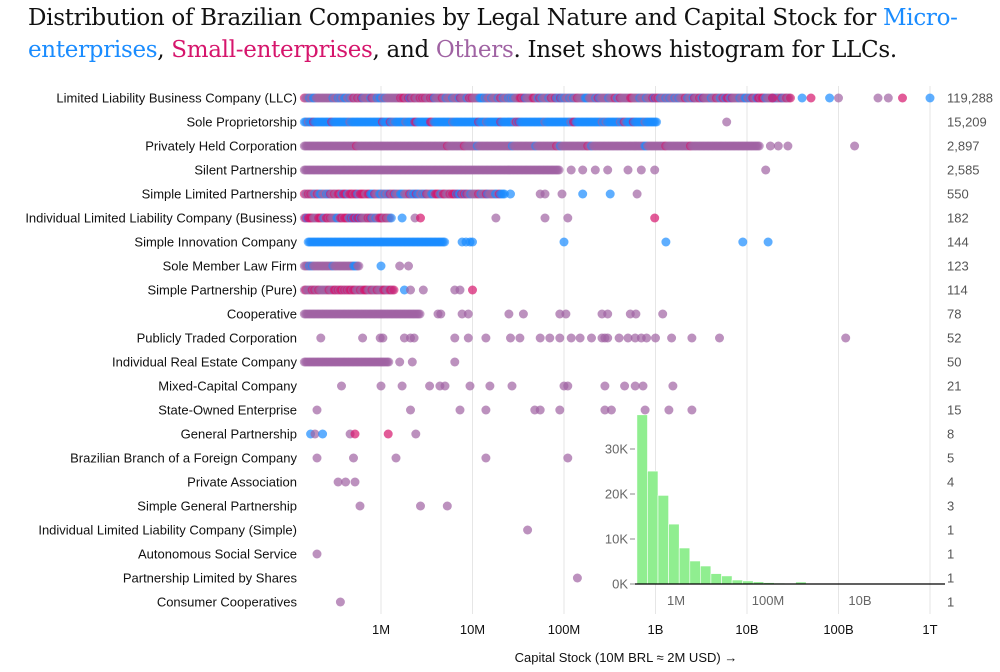 The width and height of the screenshot is (1000, 672). I want to click on row-label: Privately Held Corporation, so click(221, 146).